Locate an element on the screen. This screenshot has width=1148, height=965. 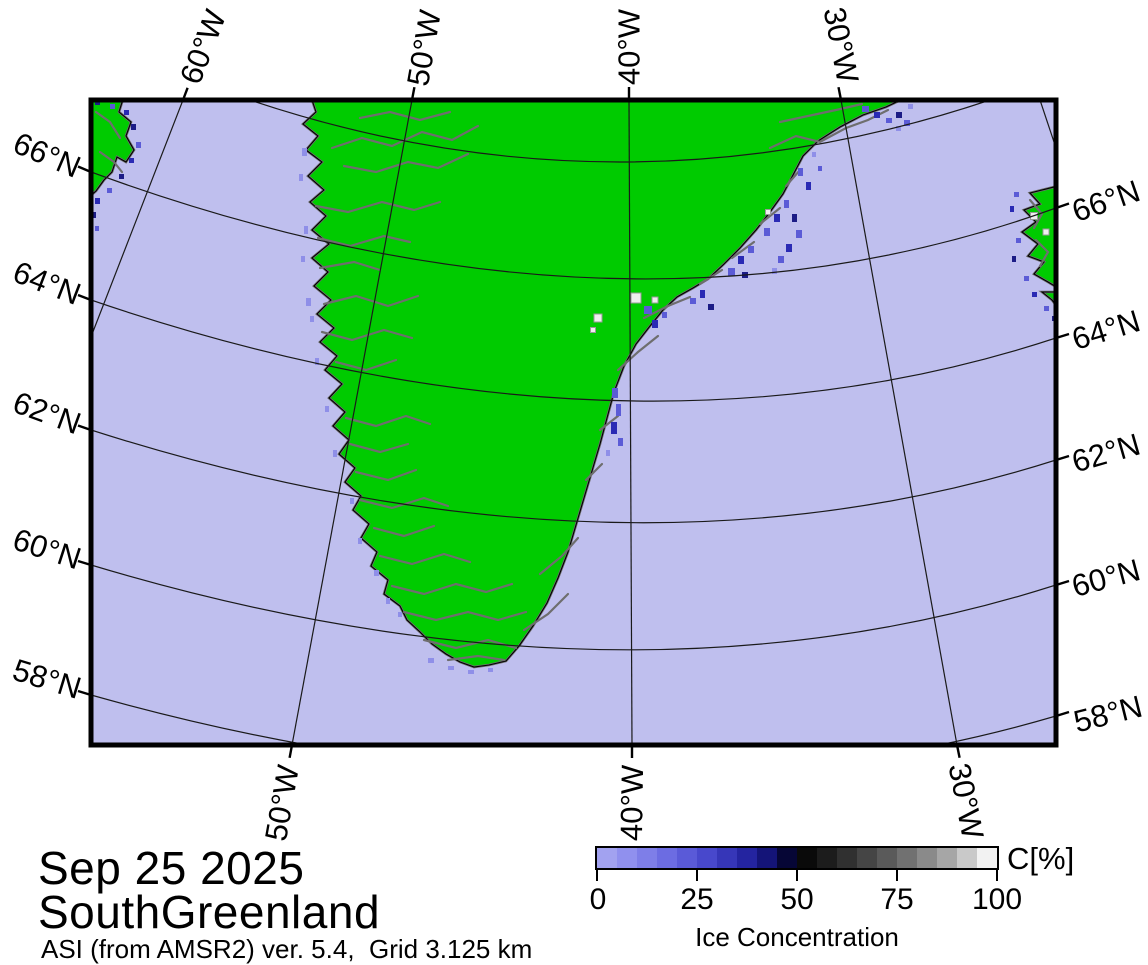
meridian-60w is located at coordinates (137, 219).